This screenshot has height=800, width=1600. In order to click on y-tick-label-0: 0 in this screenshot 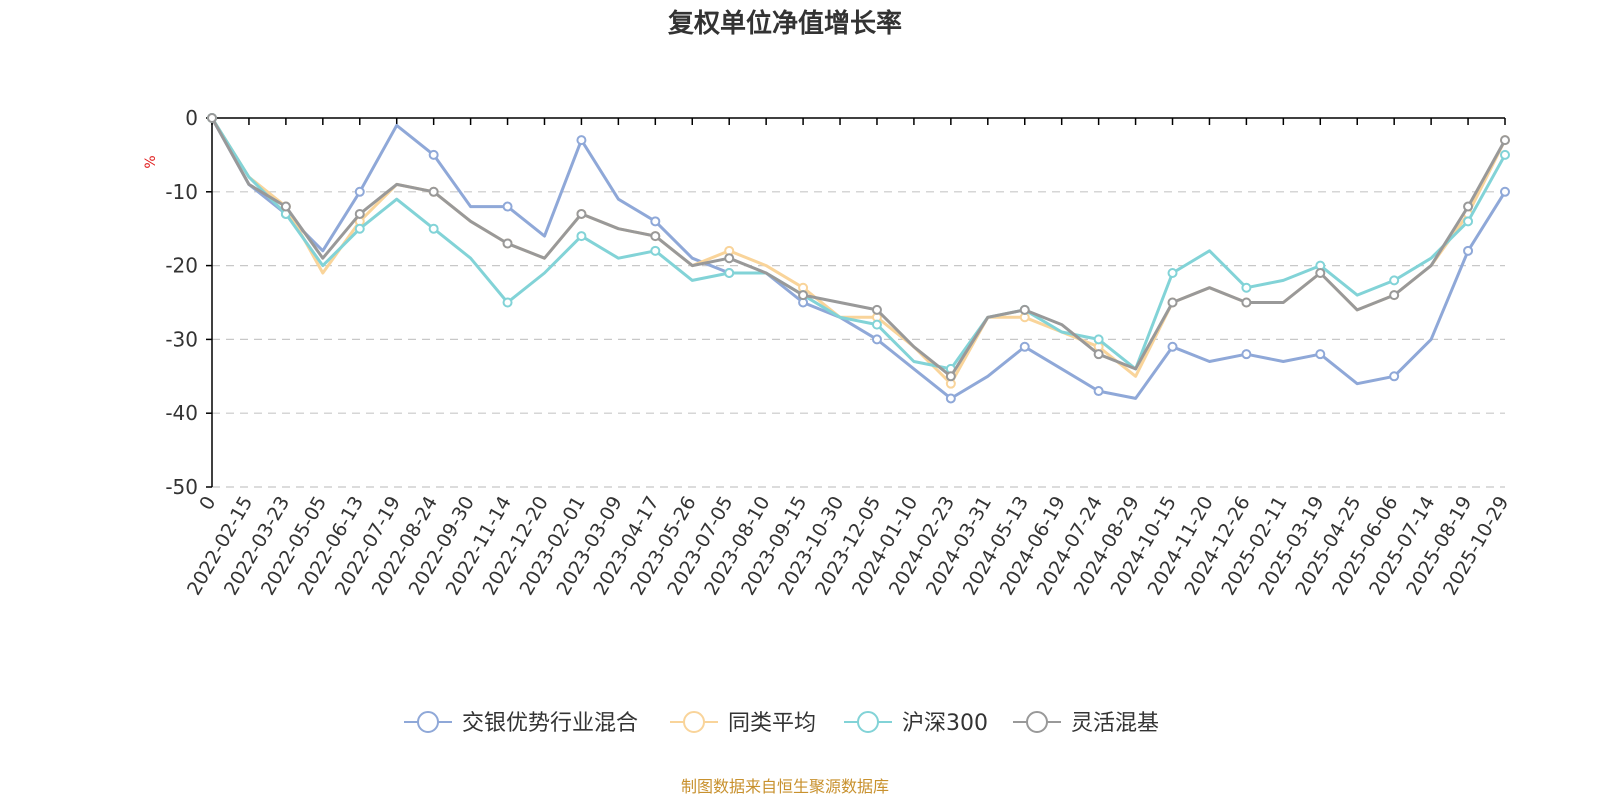, I will do `click(191, 118)`.